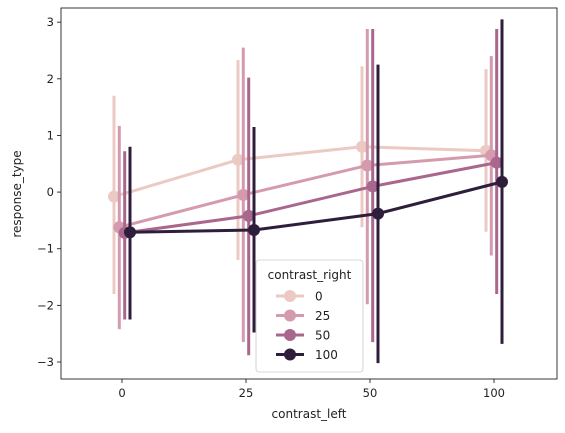 This screenshot has width=565, height=433. I want to click on legend-entries: 0 25 50 100, so click(307, 326).